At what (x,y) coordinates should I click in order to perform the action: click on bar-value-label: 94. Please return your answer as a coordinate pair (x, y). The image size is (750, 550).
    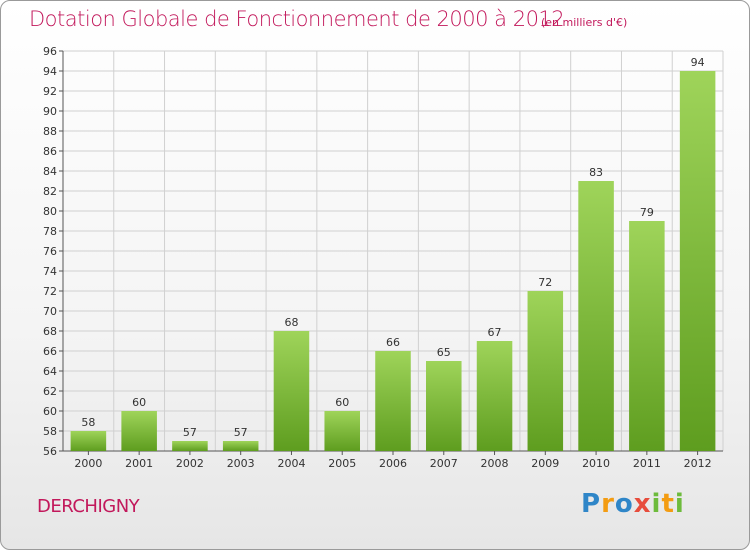
    Looking at the image, I should click on (698, 62).